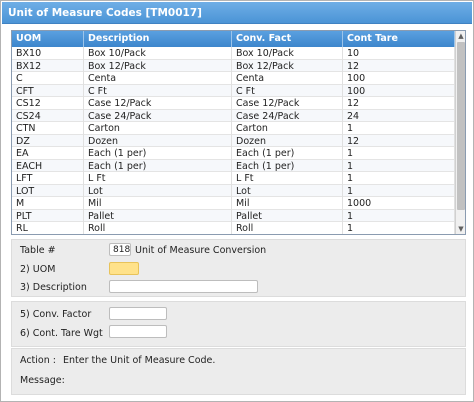 This screenshot has height=402, width=474. I want to click on conv-factor-input, so click(138, 313).